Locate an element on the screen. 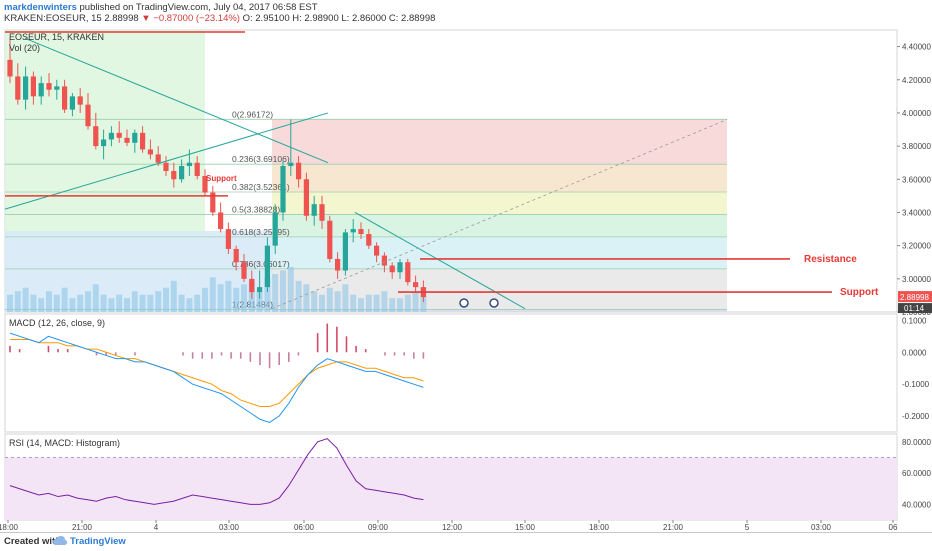  y-tick-label: 3.20000 is located at coordinates (916, 246).